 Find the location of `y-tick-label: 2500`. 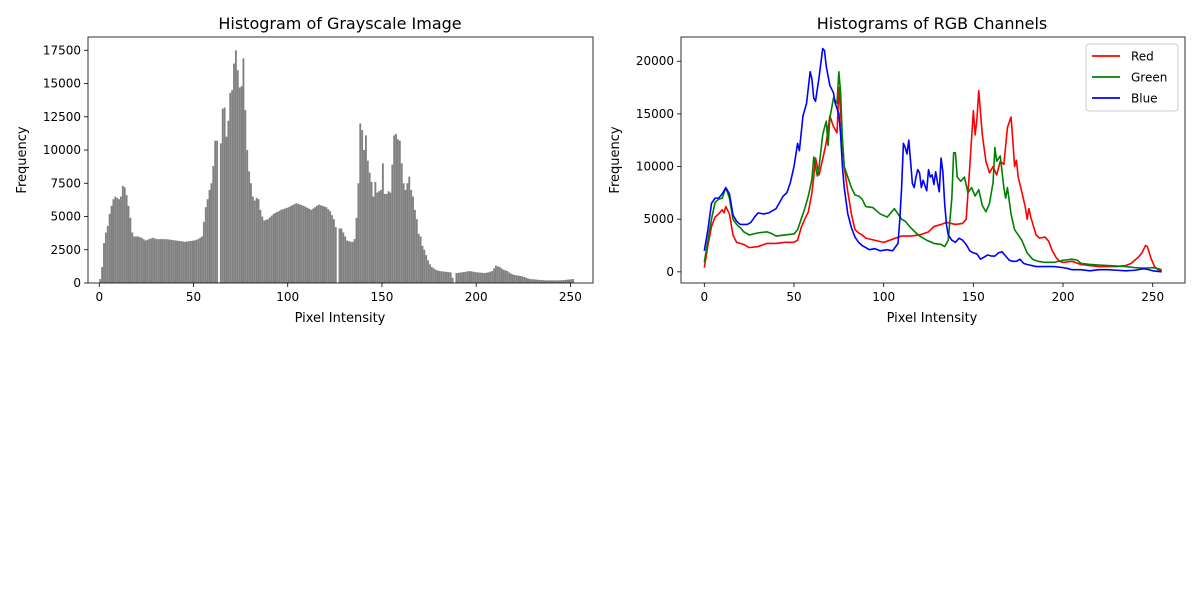

y-tick-label: 2500 is located at coordinates (65, 250).